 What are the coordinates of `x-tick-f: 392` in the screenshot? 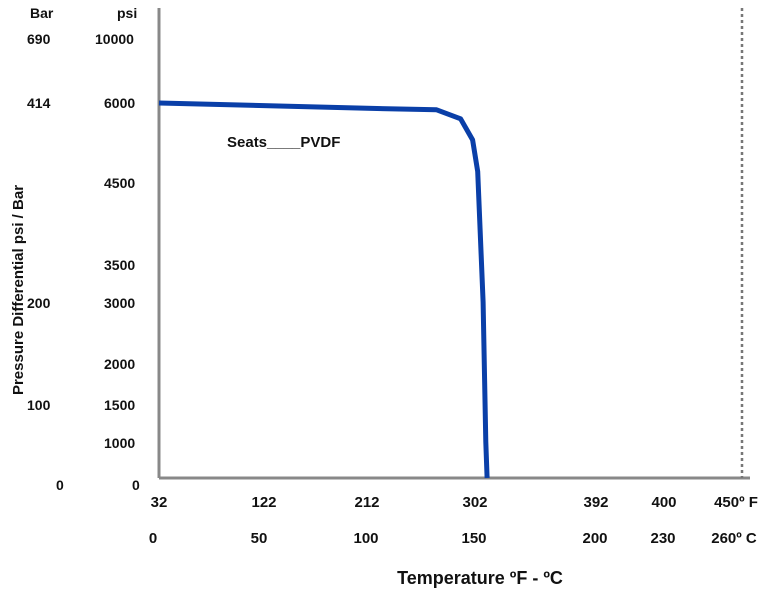 It's located at (595, 502).